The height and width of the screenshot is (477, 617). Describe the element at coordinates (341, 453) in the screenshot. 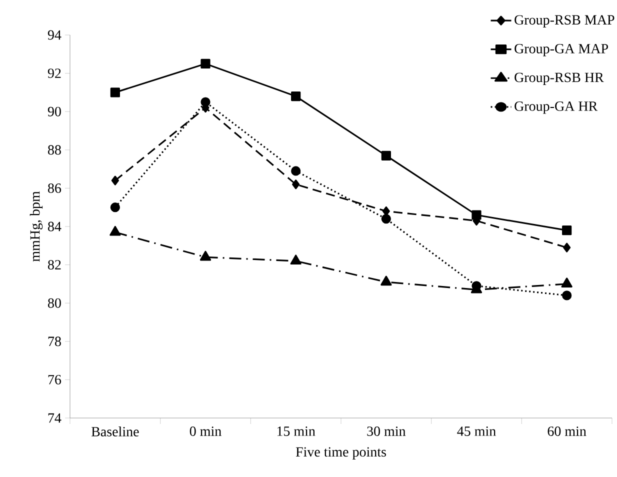

I see `x-axis-title: Five time points` at that location.